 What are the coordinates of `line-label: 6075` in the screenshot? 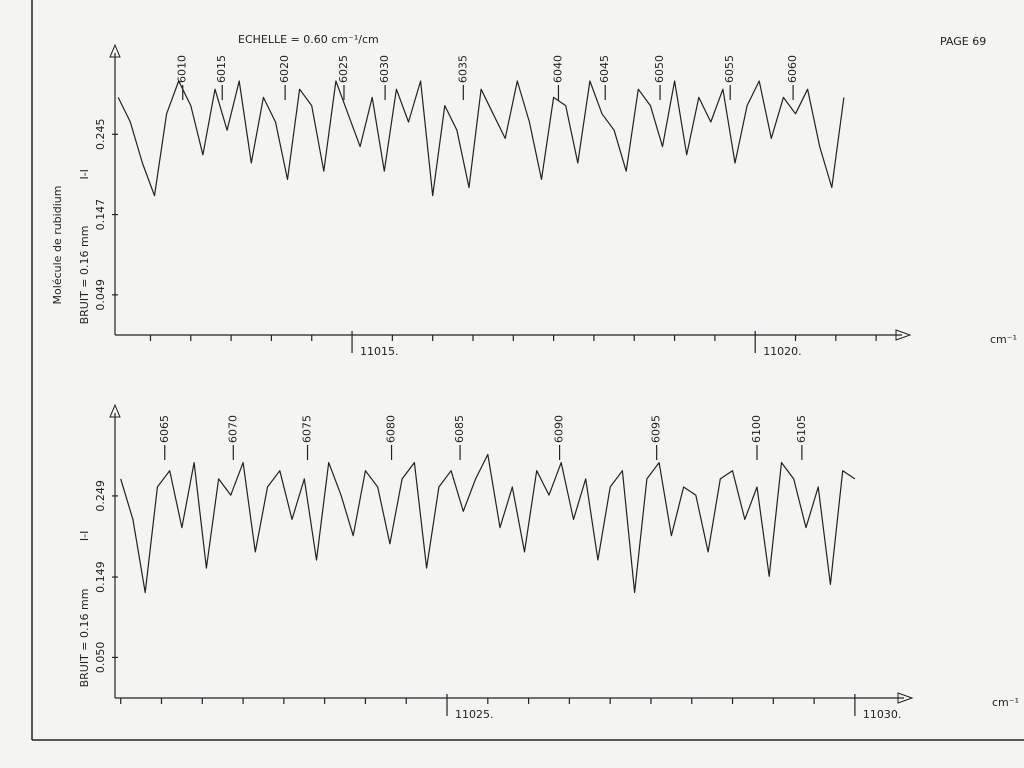 It's located at (307, 429).